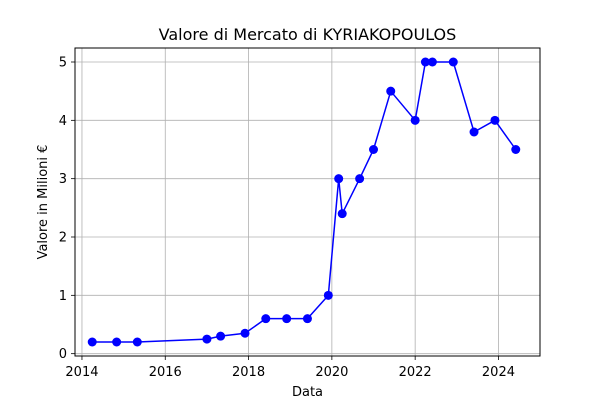  Describe the element at coordinates (63, 179) in the screenshot. I see `y-tick-label: 3` at that location.